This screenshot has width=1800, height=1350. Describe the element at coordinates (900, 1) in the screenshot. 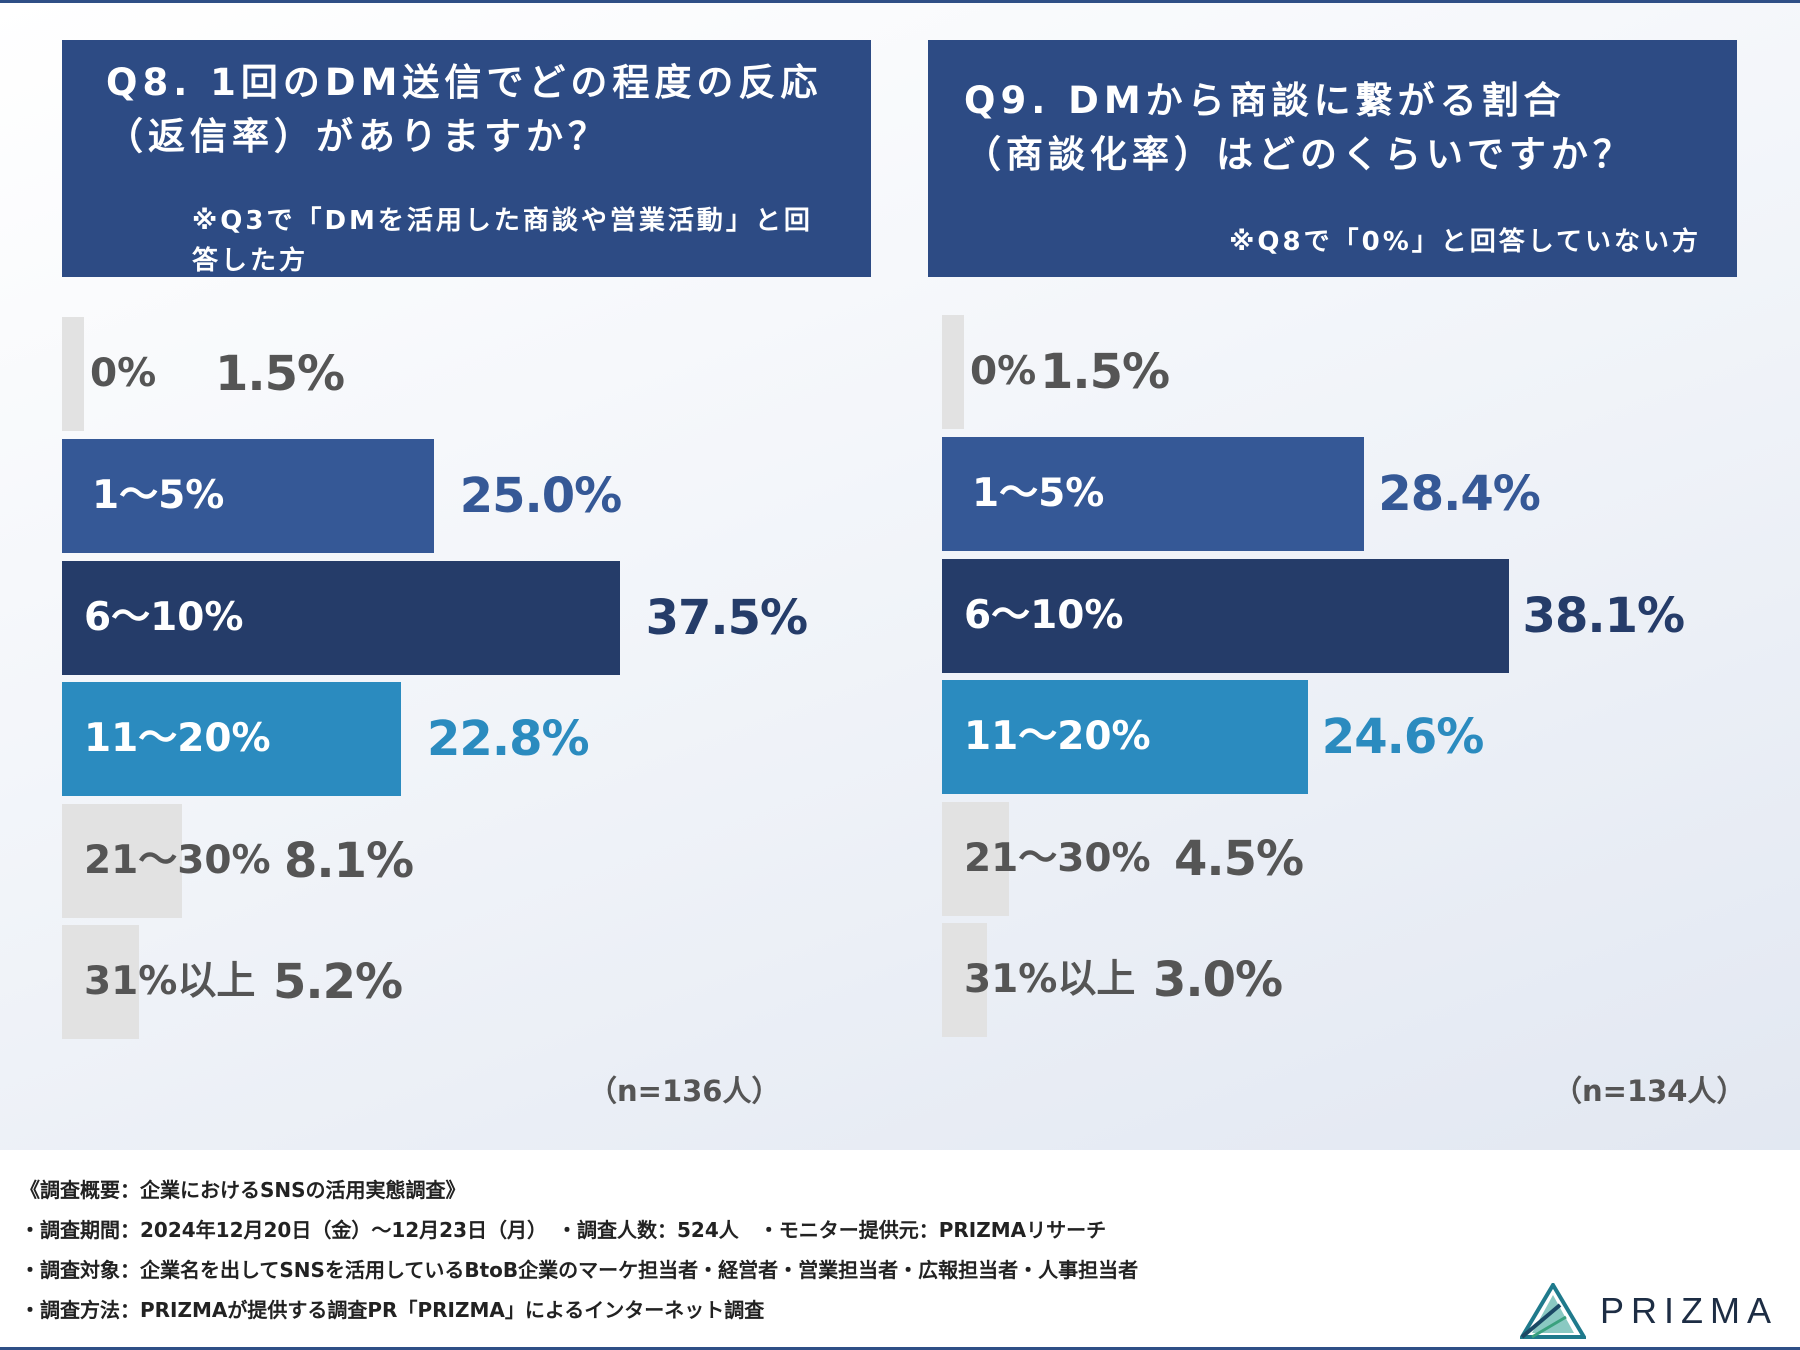

I see `top-border` at that location.